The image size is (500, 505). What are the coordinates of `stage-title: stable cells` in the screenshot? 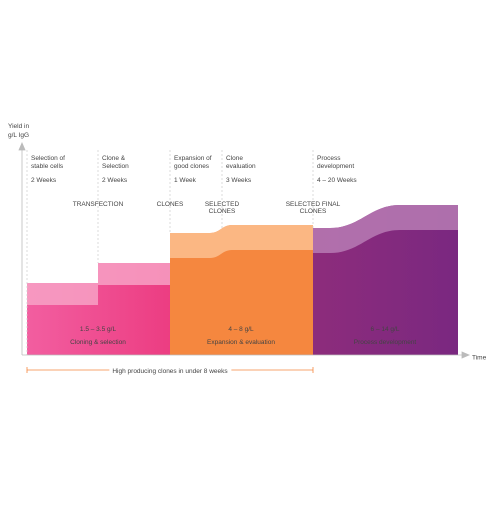 It's located at (47, 166).